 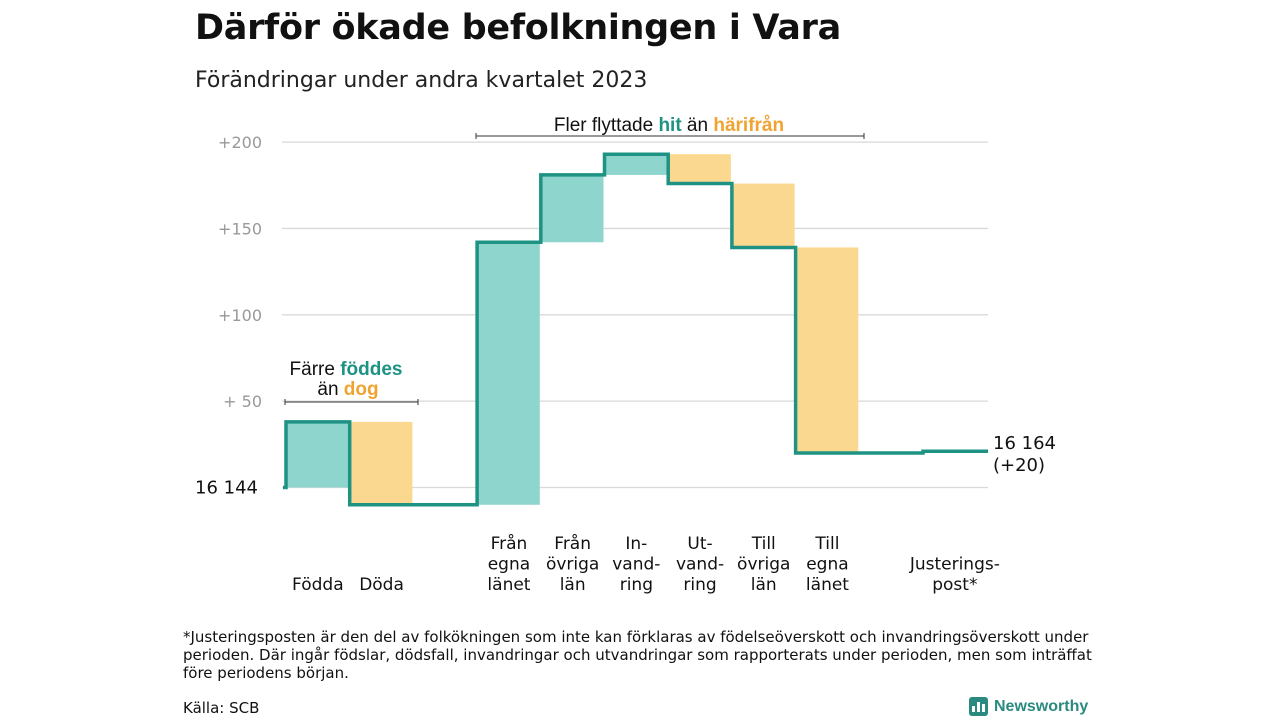 I want to click on brand-name: Newsworthy, so click(x=1041, y=706).